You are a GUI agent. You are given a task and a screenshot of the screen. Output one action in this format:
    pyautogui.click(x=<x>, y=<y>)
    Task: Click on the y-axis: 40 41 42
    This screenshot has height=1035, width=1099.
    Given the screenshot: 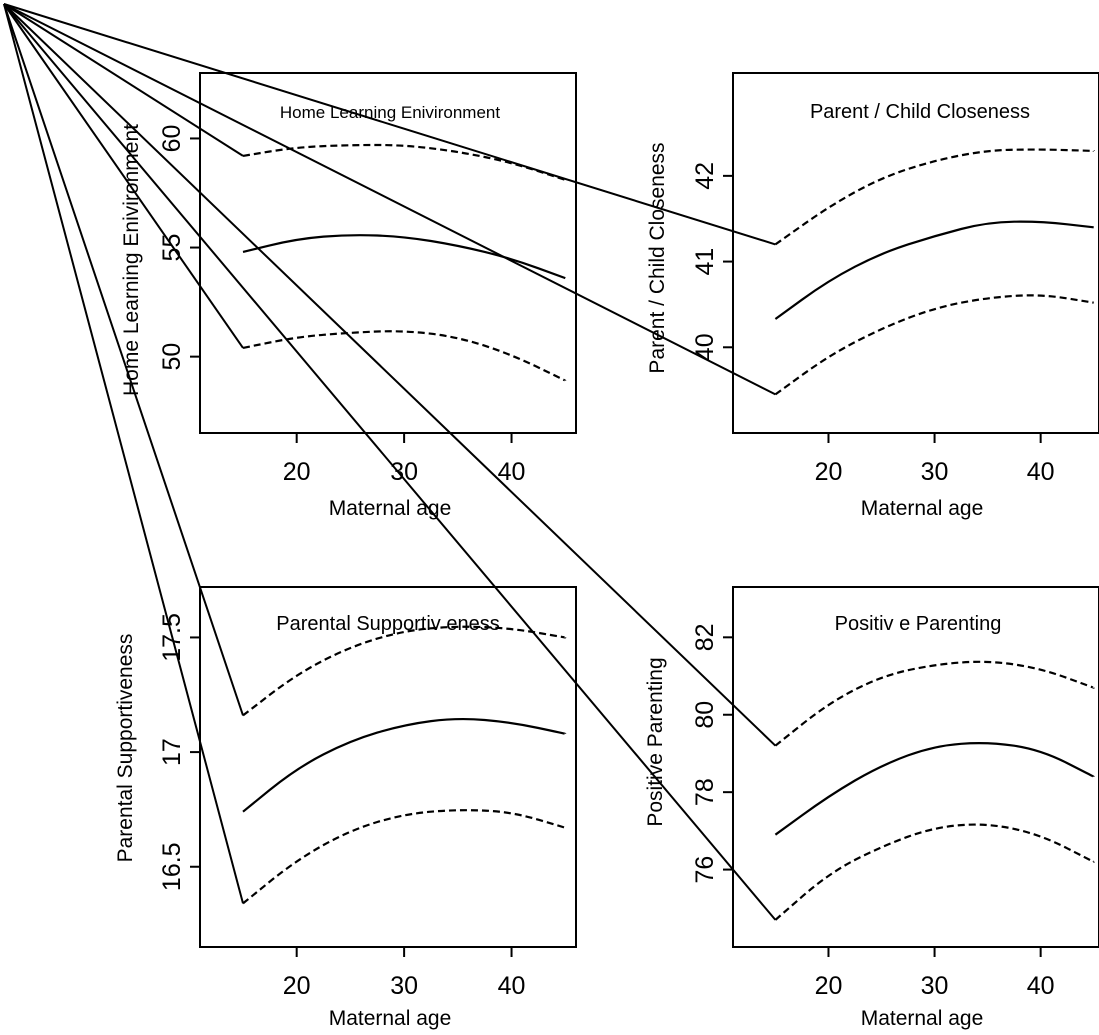 What is the action you would take?
    pyautogui.click(x=712, y=261)
    